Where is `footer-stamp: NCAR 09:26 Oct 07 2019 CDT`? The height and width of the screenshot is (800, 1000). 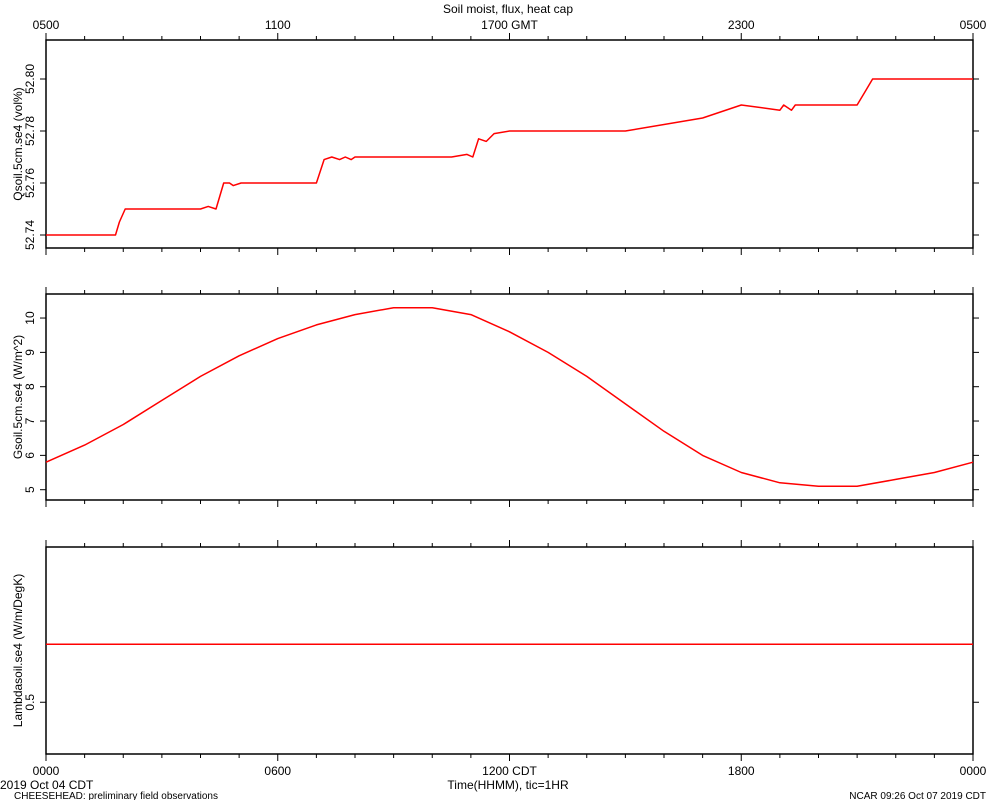
footer-stamp: NCAR 09:26 Oct 07 2019 CDT is located at coordinates (917, 795).